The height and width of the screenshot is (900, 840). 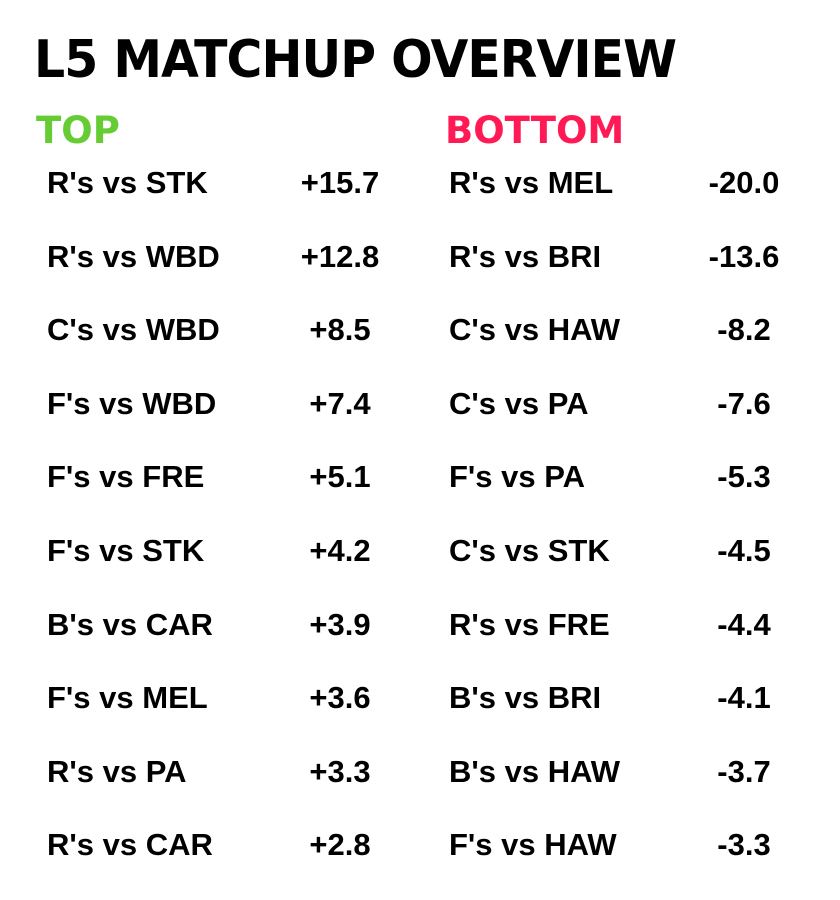 What do you see at coordinates (744, 624) in the screenshot?
I see `matchup-value: -4.4` at bounding box center [744, 624].